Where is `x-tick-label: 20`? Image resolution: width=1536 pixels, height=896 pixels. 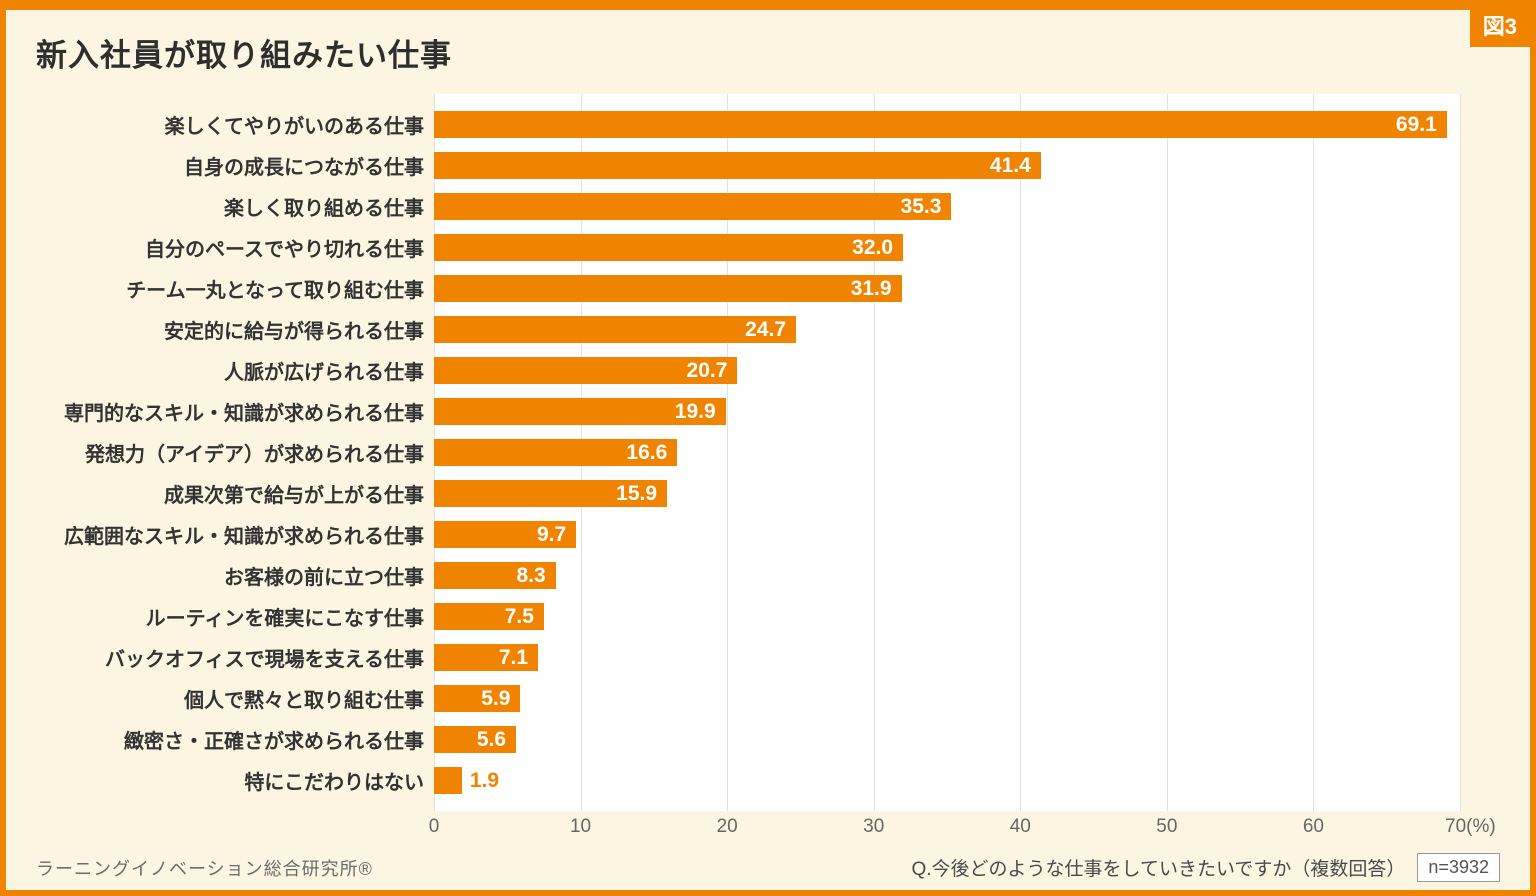
x-tick-label: 20 is located at coordinates (727, 826).